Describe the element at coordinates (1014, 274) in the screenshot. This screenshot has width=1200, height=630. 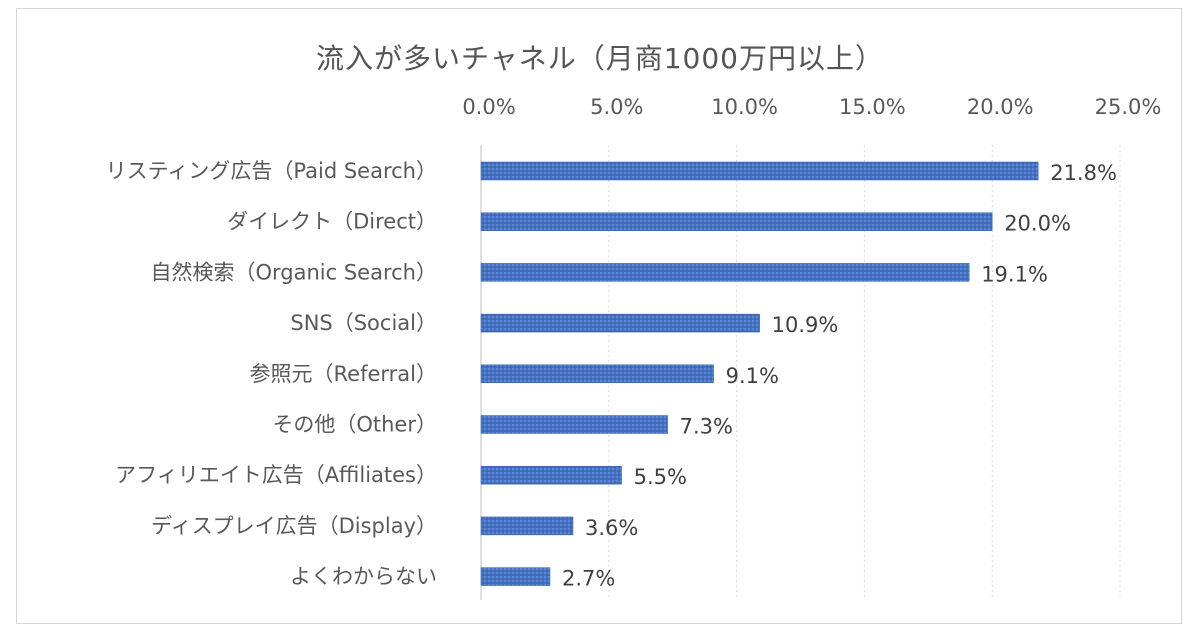
I see `data-label: 19.1%` at that location.